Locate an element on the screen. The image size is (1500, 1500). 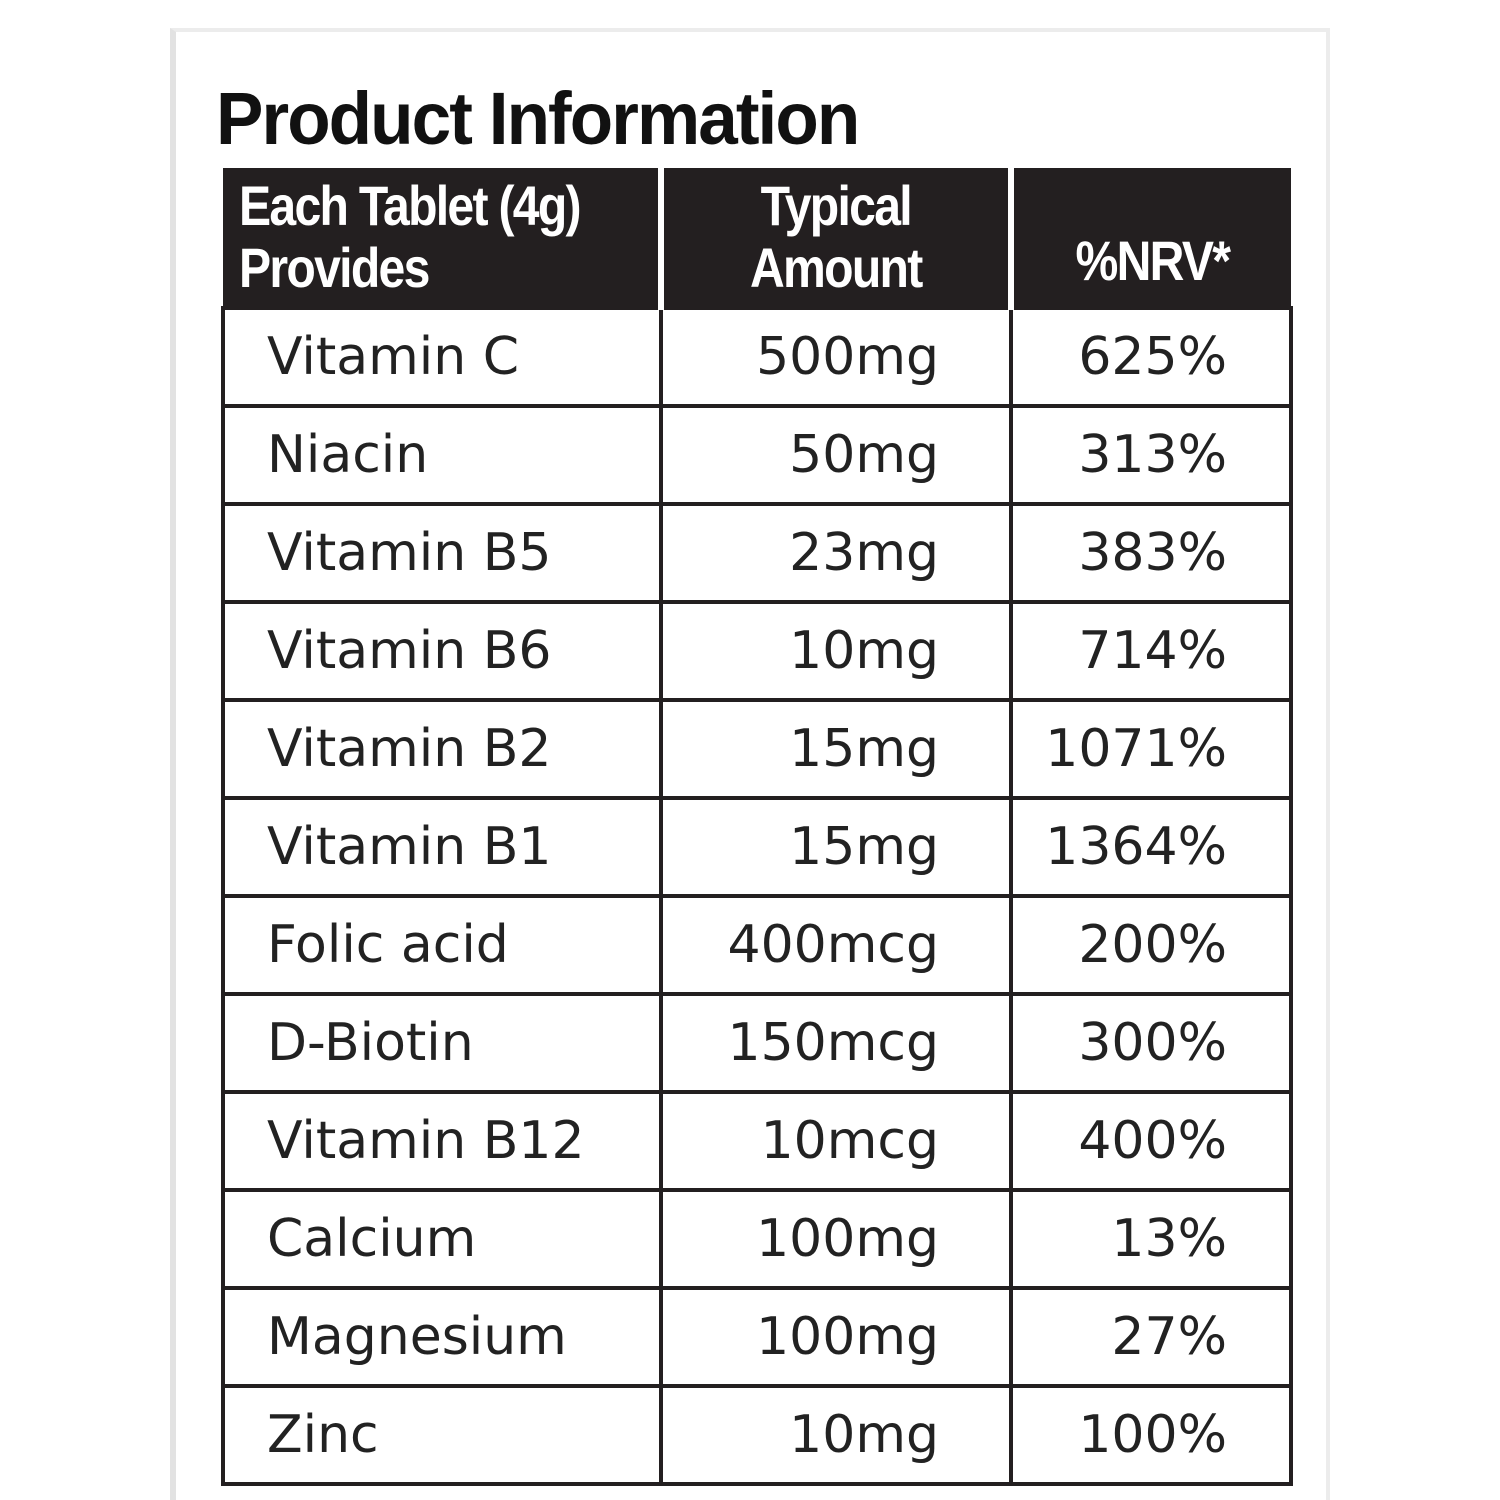
nutrient-name-cell: D-Biotin is located at coordinates (442, 1043).